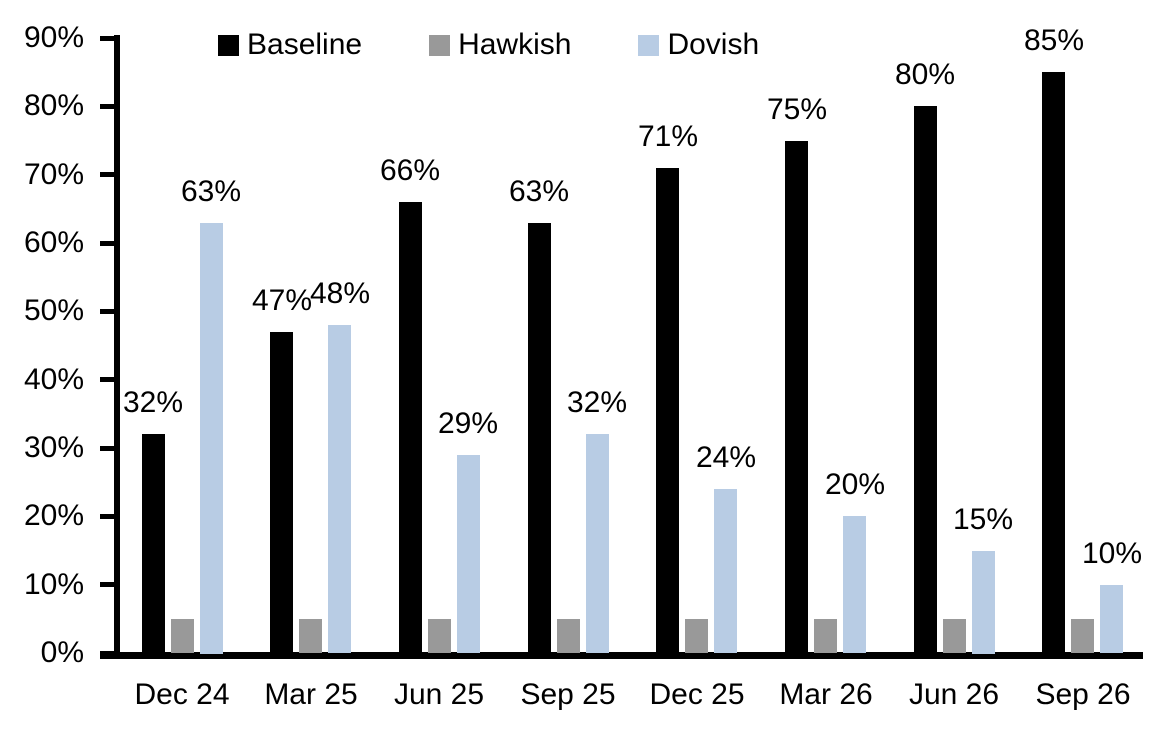  Describe the element at coordinates (826, 694) in the screenshot. I see `x-tick-label-mar-26: Mar 26` at that location.